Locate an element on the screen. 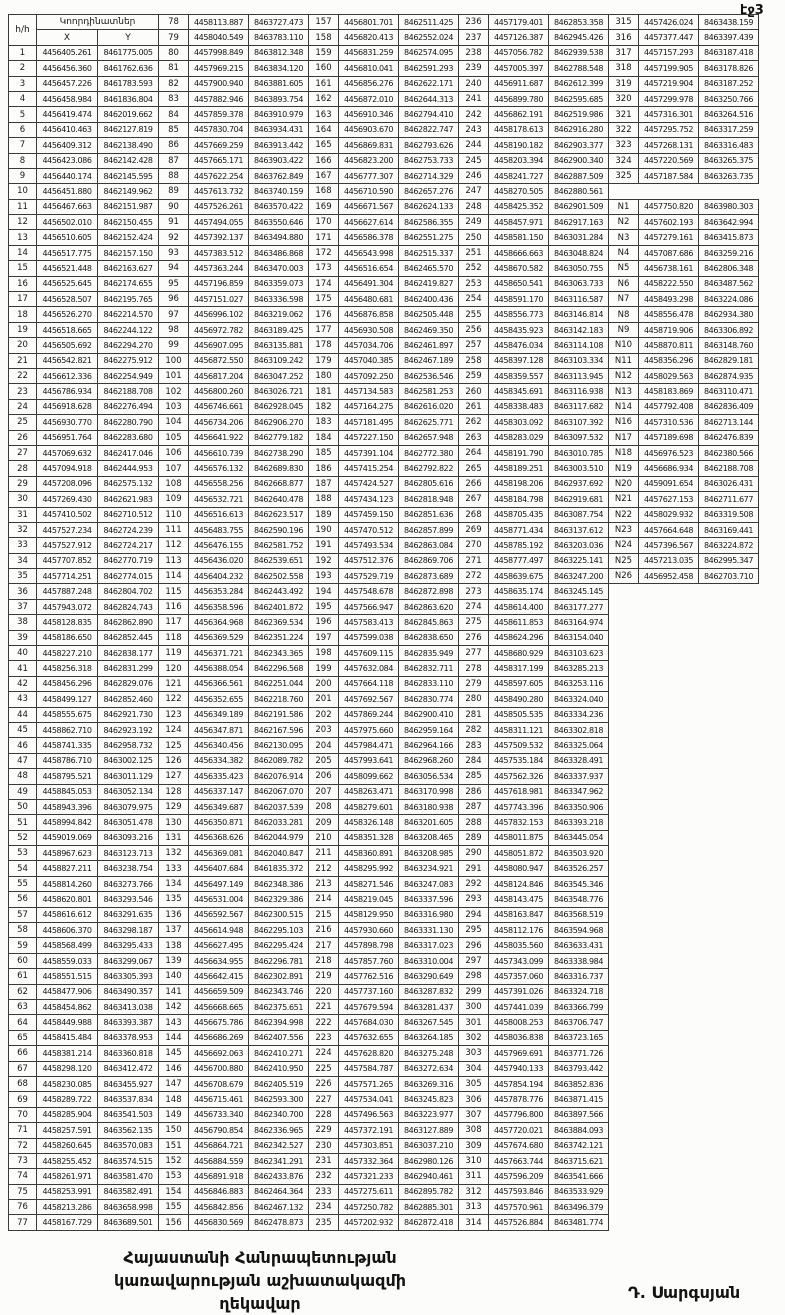 This screenshot has width=785, height=1315. y-coordinate-cell: 8463245.145 is located at coordinates (578, 591).